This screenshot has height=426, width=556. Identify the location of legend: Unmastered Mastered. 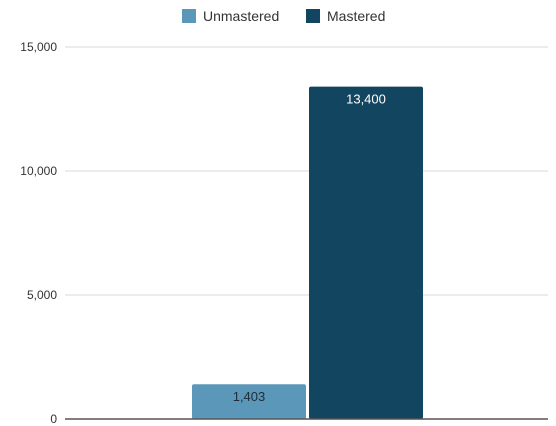
(283, 16).